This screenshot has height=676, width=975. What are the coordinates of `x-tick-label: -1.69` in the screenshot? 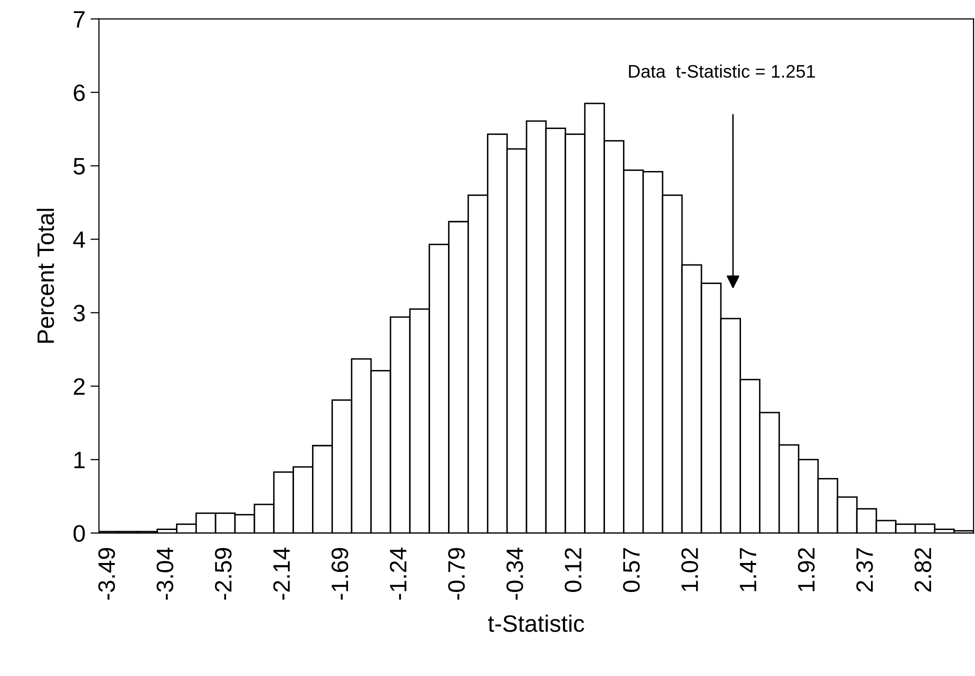 It's located at (340, 574).